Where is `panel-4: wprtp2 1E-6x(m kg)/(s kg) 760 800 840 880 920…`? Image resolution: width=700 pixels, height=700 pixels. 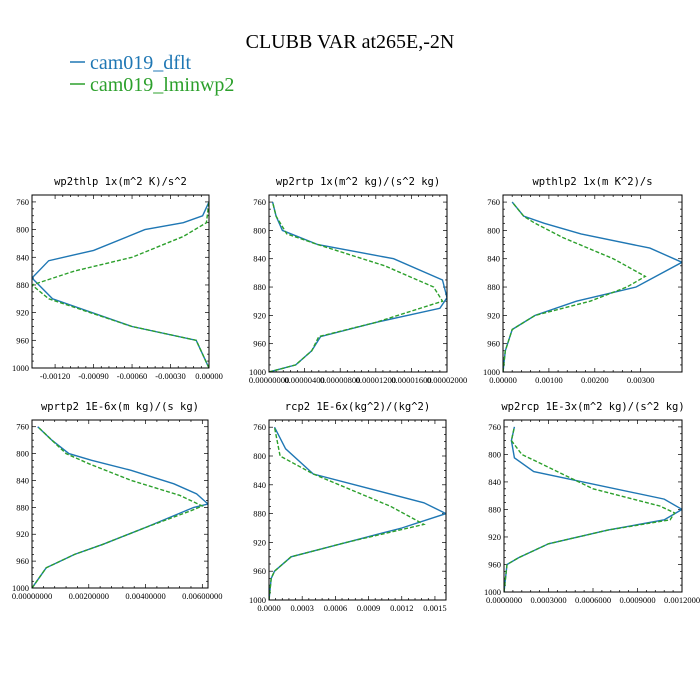
panel-4: wprtp2 1E-6x(m kg)/(s kg) 760 800 840 880 920… is located at coordinates (117, 501).